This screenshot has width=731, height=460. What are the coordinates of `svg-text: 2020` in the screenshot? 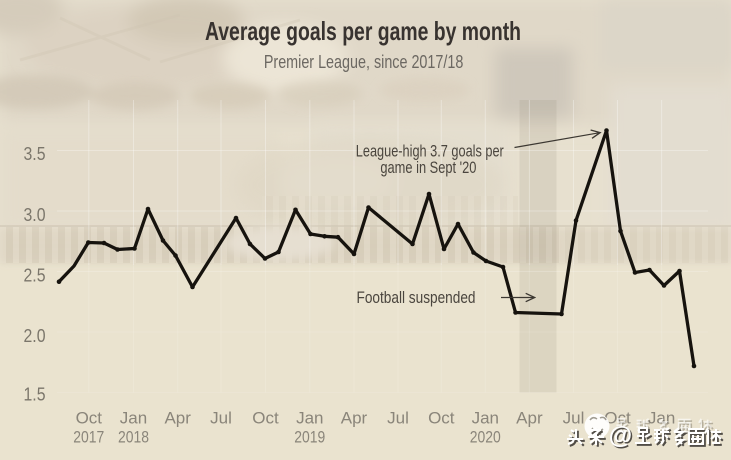 It's located at (485, 436).